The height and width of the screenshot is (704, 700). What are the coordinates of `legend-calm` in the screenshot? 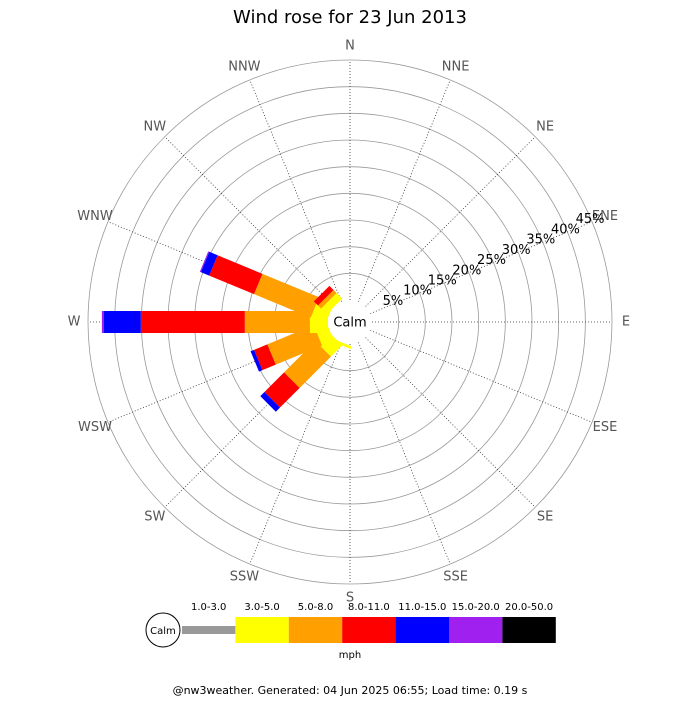 It's located at (163, 630).